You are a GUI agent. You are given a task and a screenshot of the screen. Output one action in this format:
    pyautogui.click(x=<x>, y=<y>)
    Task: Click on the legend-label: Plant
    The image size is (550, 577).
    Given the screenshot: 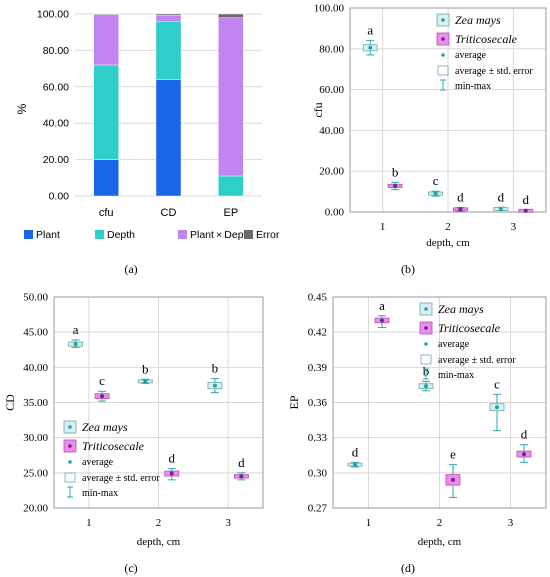 What is the action you would take?
    pyautogui.click(x=48, y=235)
    